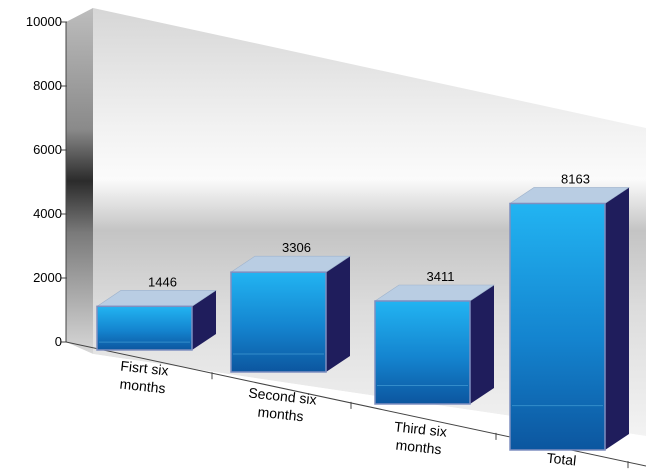 The image size is (646, 476). Describe the element at coordinates (44, 21) in the screenshot. I see `y-tick-label: 10000` at that location.